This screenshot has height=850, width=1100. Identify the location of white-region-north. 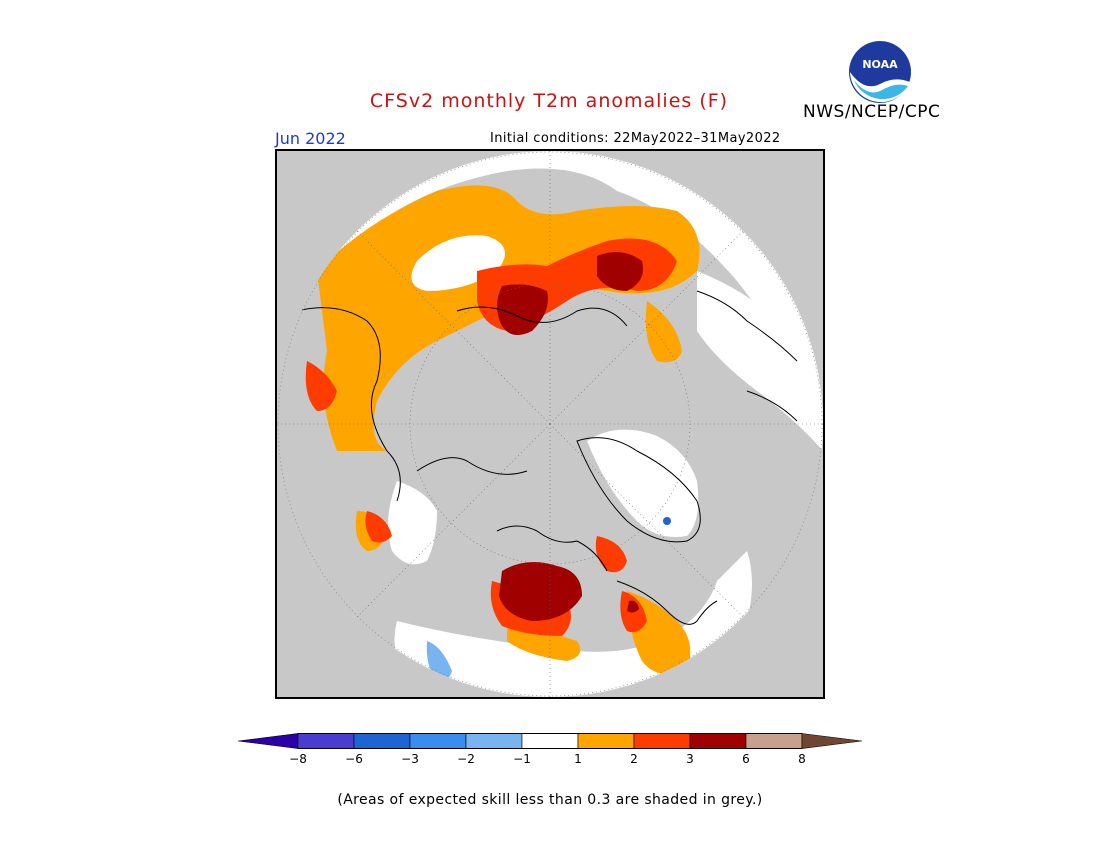
(550, 266).